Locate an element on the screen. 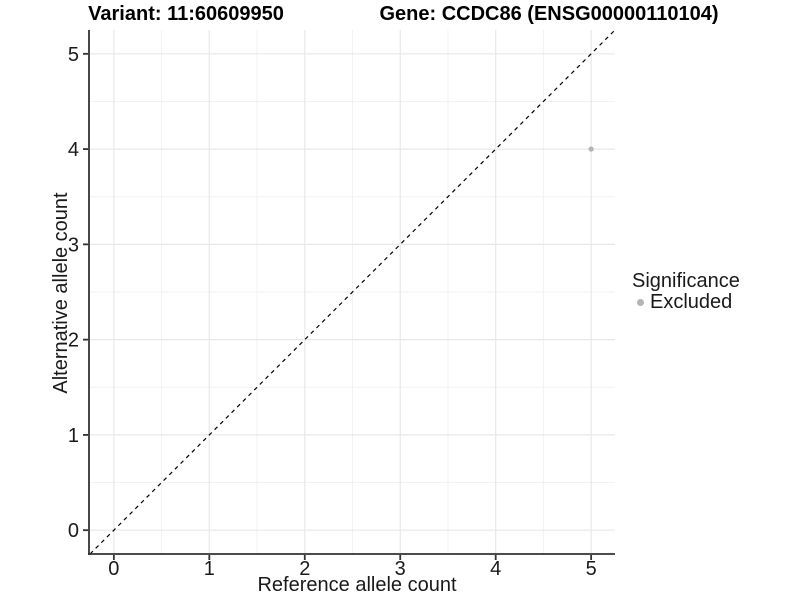 Image resolution: width=800 pixels, height=600 pixels. x-tick-label: 1 is located at coordinates (209, 569).